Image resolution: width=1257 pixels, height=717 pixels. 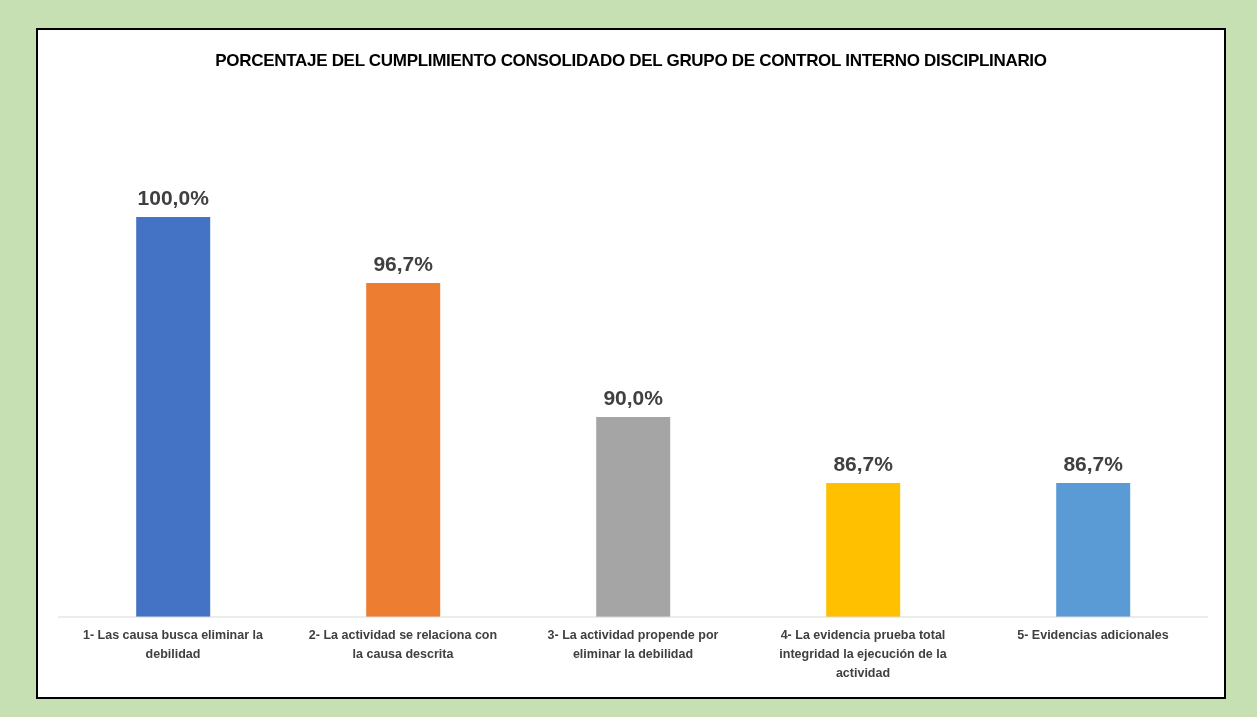 What do you see at coordinates (174, 644) in the screenshot?
I see `x-tick-label: 1- Las causa busca eliminar la debilidad` at bounding box center [174, 644].